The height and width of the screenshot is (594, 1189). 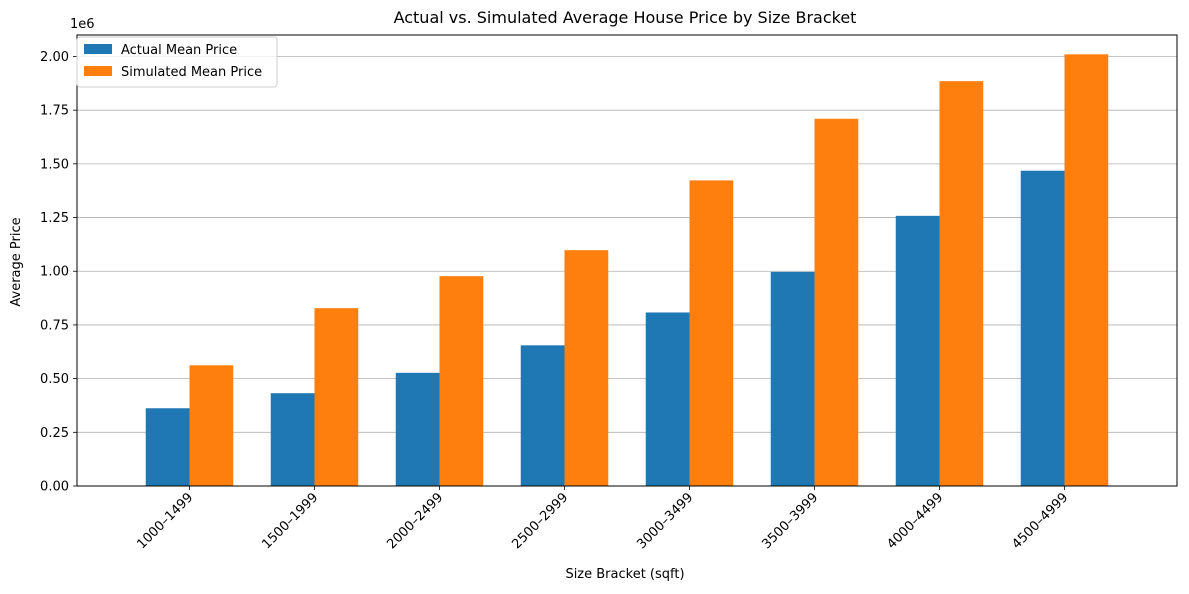 I want to click on y-tick-label: 1.50, so click(x=54, y=164).